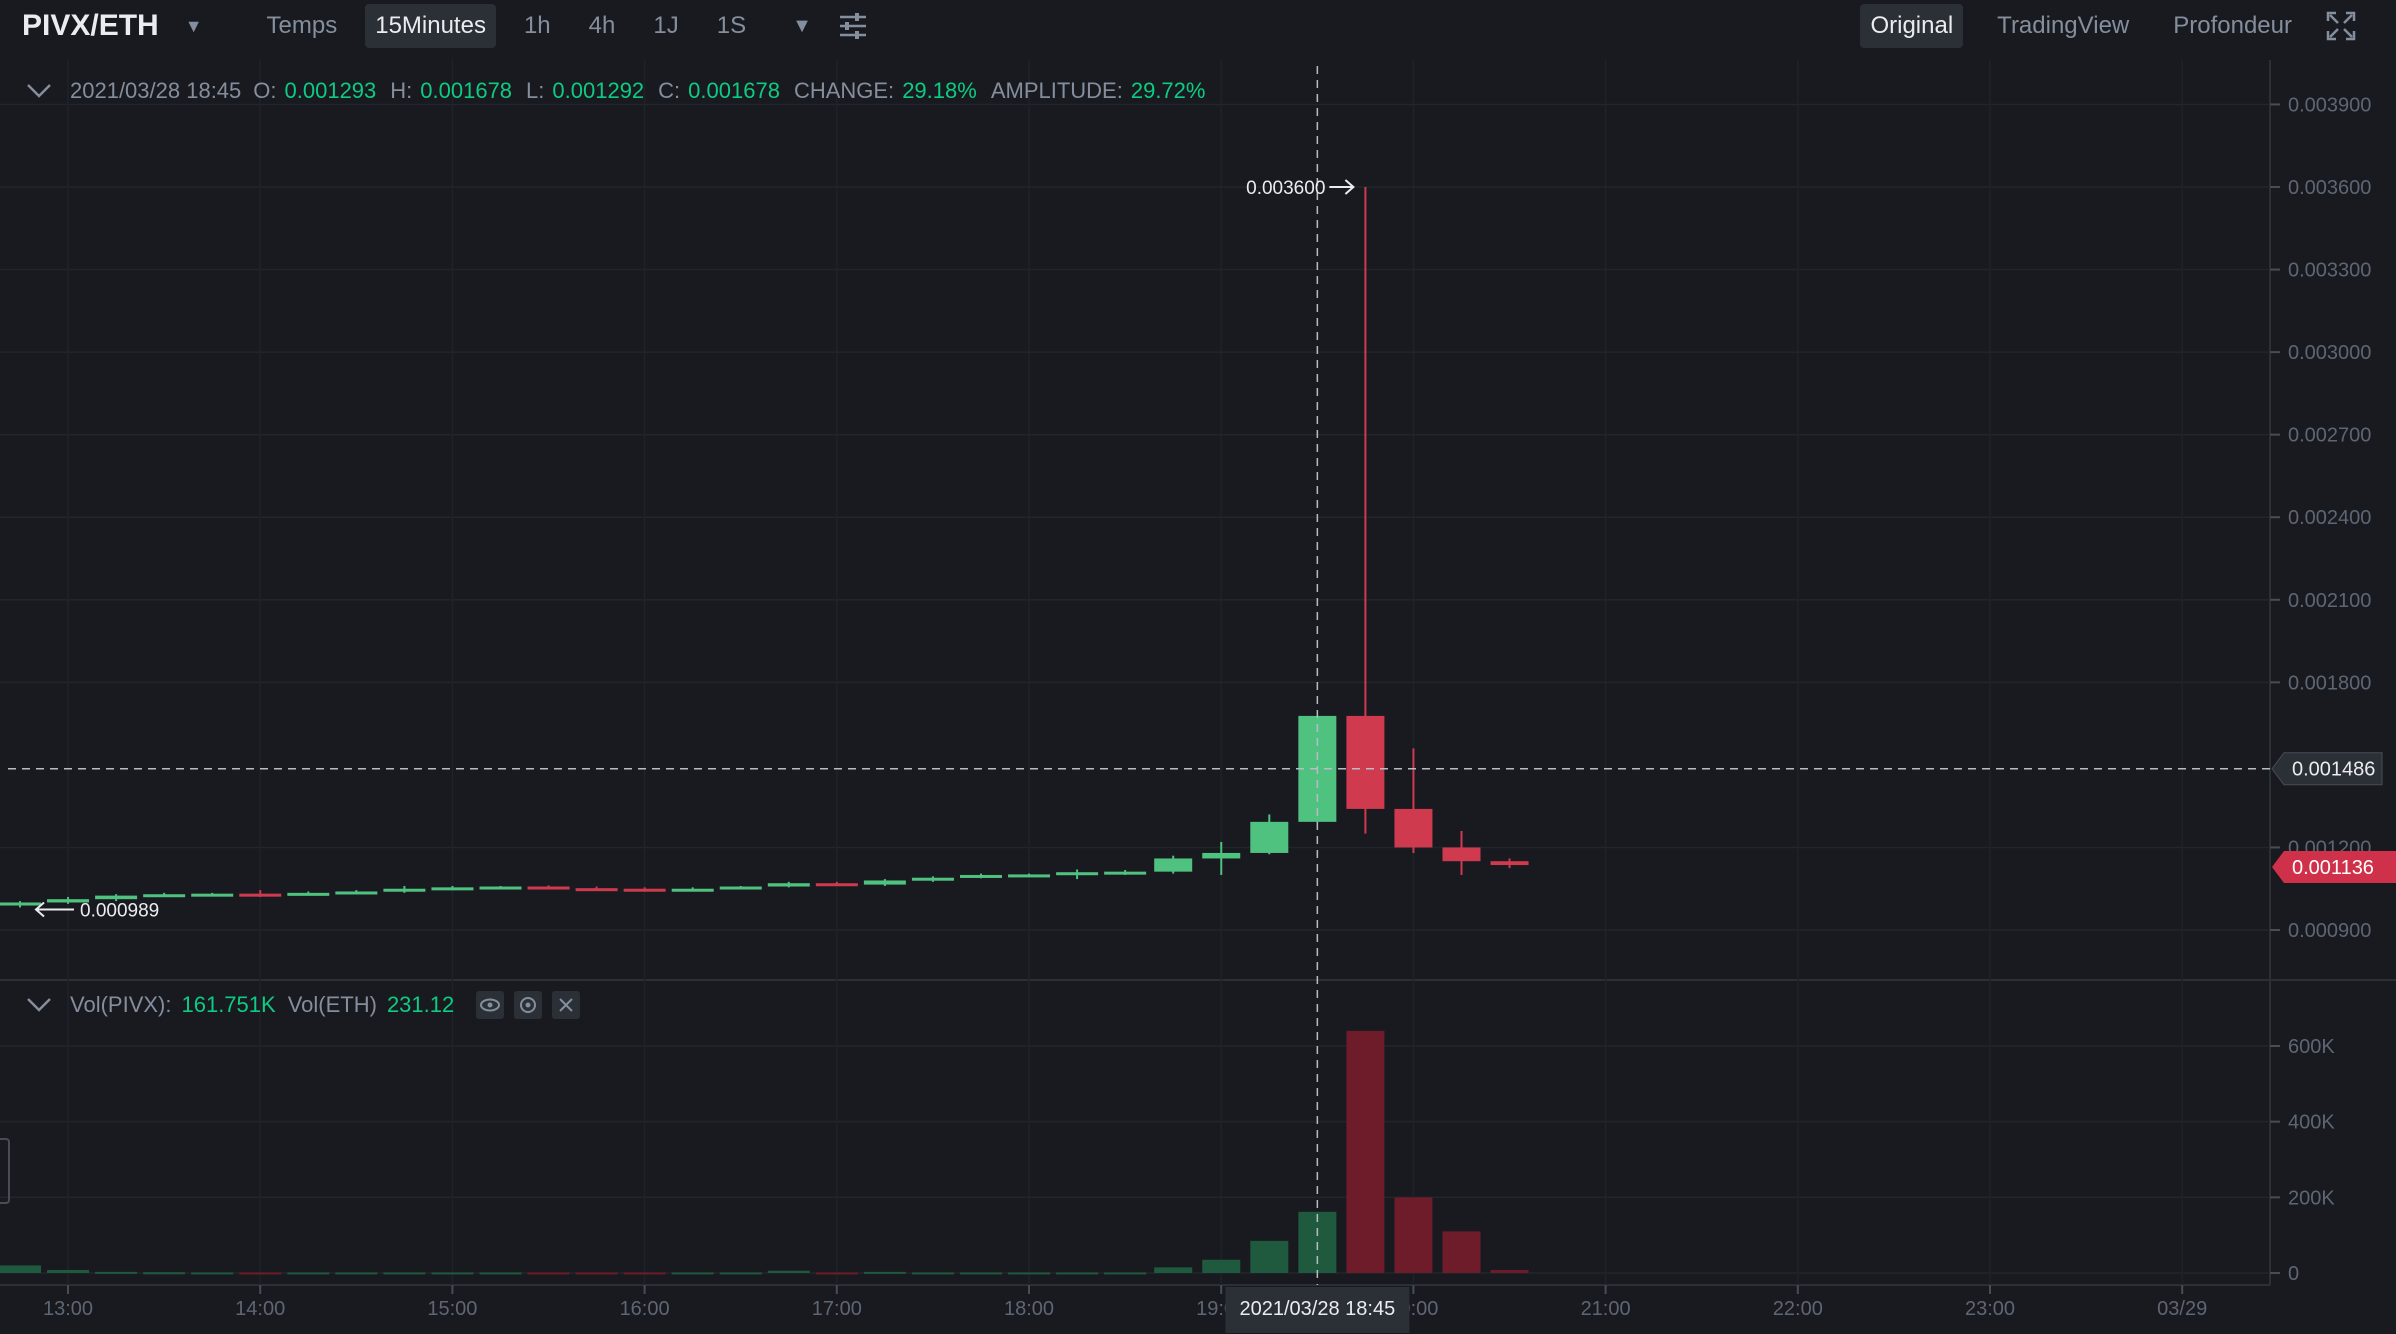 The image size is (2396, 1334). What do you see at coordinates (2329, 353) in the screenshot?
I see `price-tick-label: 0.003000` at bounding box center [2329, 353].